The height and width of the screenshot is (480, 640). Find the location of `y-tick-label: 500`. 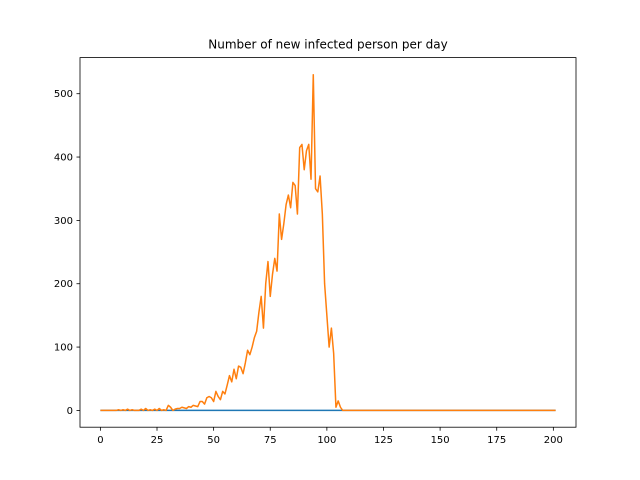

y-tick-label: 500 is located at coordinates (63, 94).